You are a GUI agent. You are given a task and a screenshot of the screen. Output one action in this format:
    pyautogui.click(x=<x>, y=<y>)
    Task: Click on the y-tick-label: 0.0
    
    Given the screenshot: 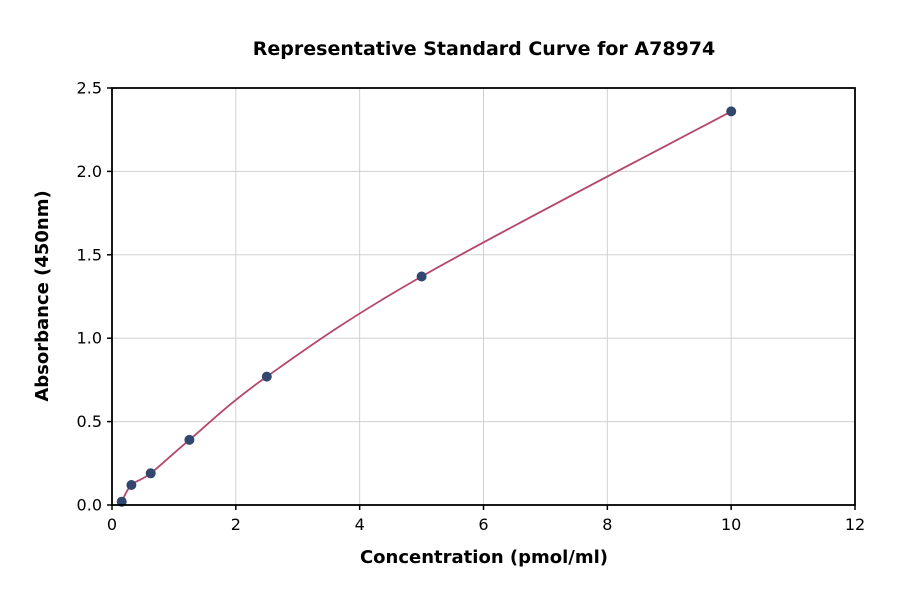 What is the action you would take?
    pyautogui.click(x=89, y=505)
    